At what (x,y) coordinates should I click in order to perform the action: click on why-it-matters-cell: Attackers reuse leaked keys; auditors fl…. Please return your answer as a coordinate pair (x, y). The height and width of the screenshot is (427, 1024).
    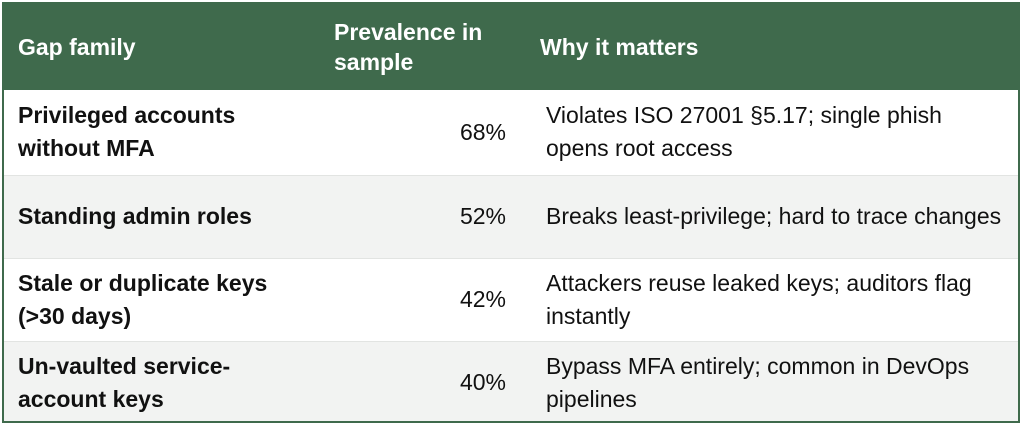
    Looking at the image, I should click on (772, 299).